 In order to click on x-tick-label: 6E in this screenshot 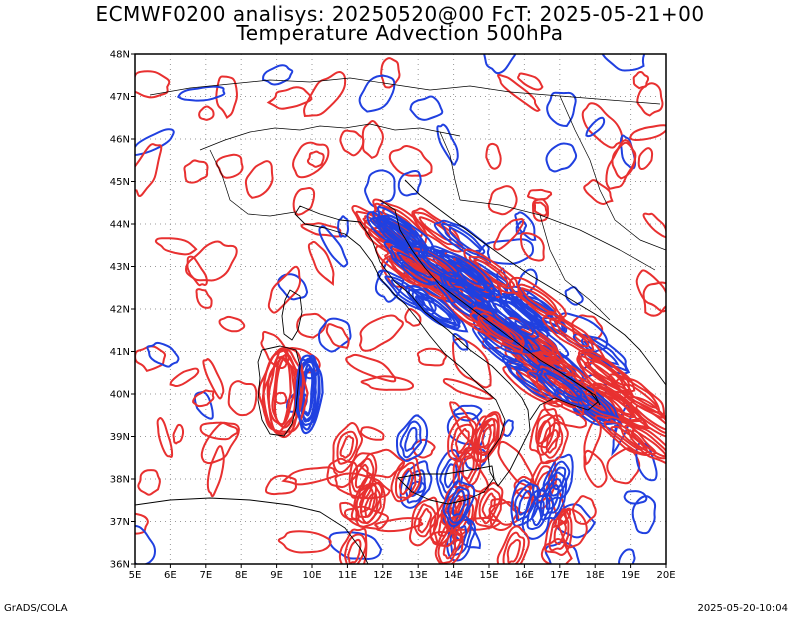, I will do `click(170, 575)`.